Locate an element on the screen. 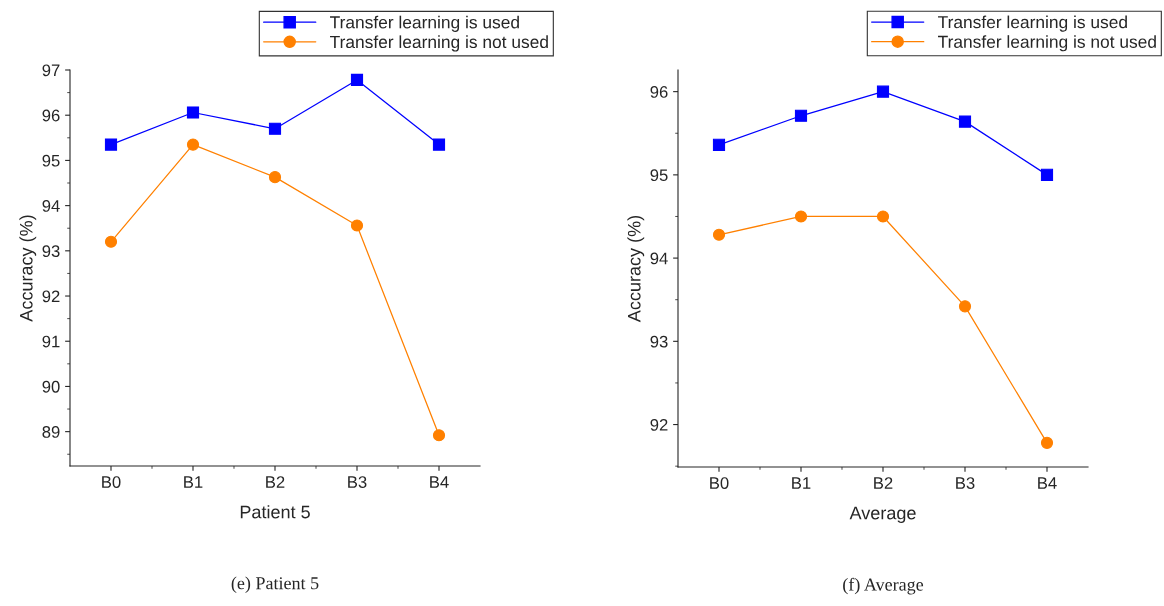 The width and height of the screenshot is (1164, 606). text: (e) Patient 5 is located at coordinates (275, 584).